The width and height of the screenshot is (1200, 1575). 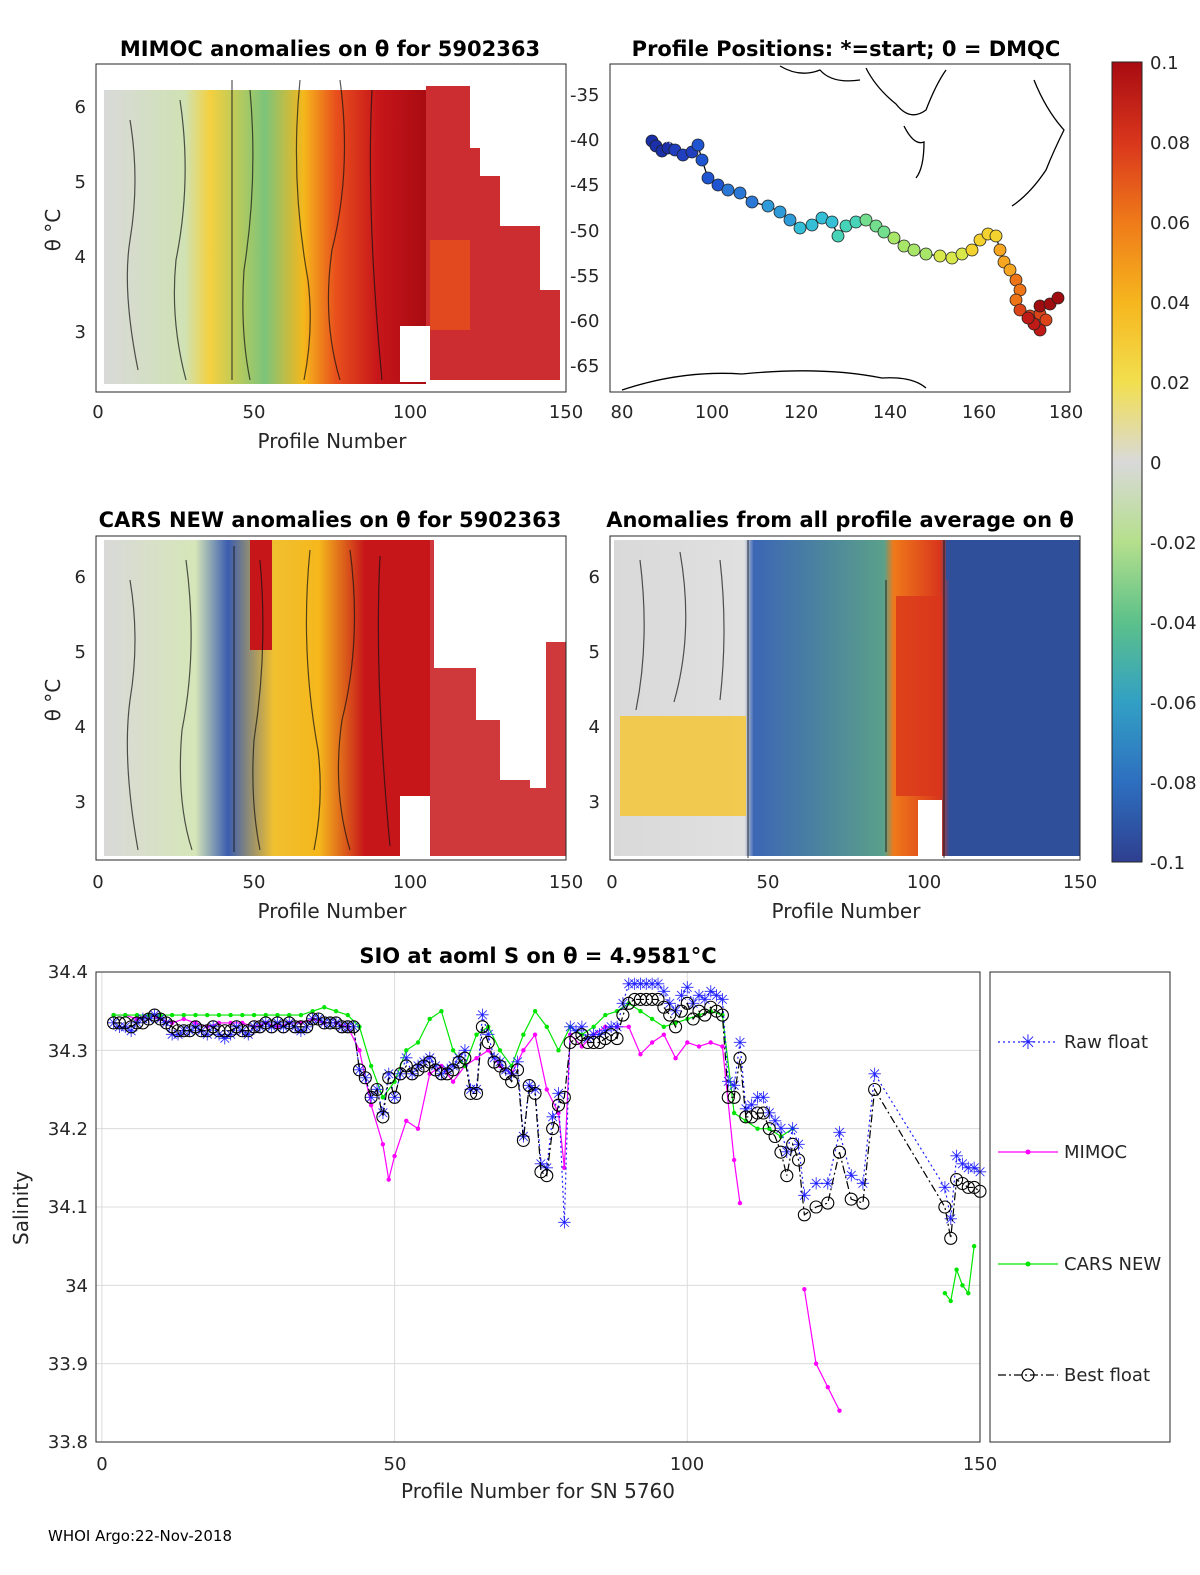 I want to click on allavg-xticks: 0 50 100 150, so click(x=851, y=882).